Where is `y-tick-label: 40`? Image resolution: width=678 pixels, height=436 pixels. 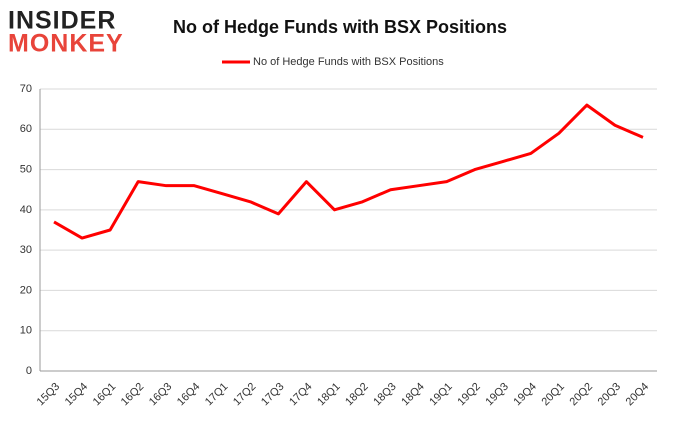
y-tick-label: 40 is located at coordinates (26, 210).